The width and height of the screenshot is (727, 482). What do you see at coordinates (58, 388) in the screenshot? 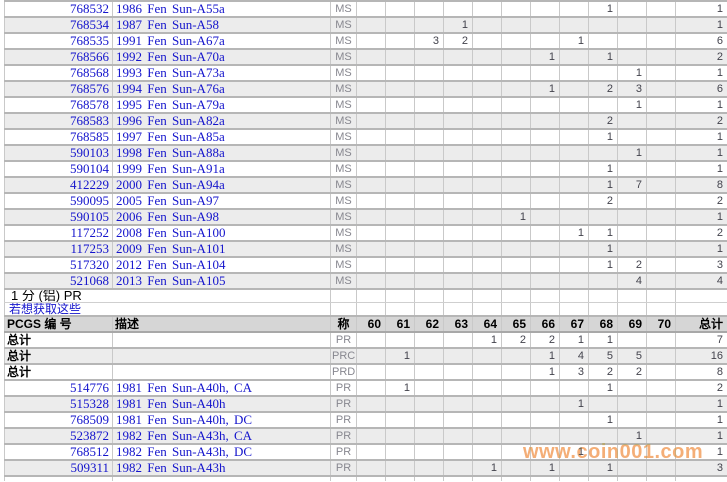
I see `pcgs-number-link: 514776` at bounding box center [58, 388].